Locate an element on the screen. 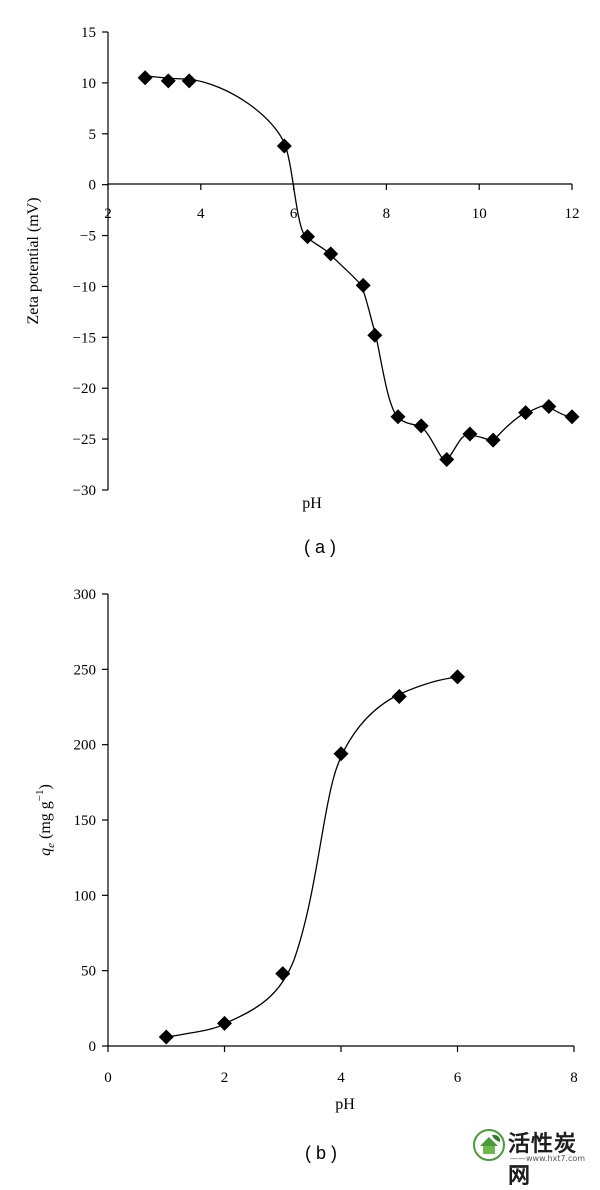  x-tick-label: 0 is located at coordinates (108, 1078).